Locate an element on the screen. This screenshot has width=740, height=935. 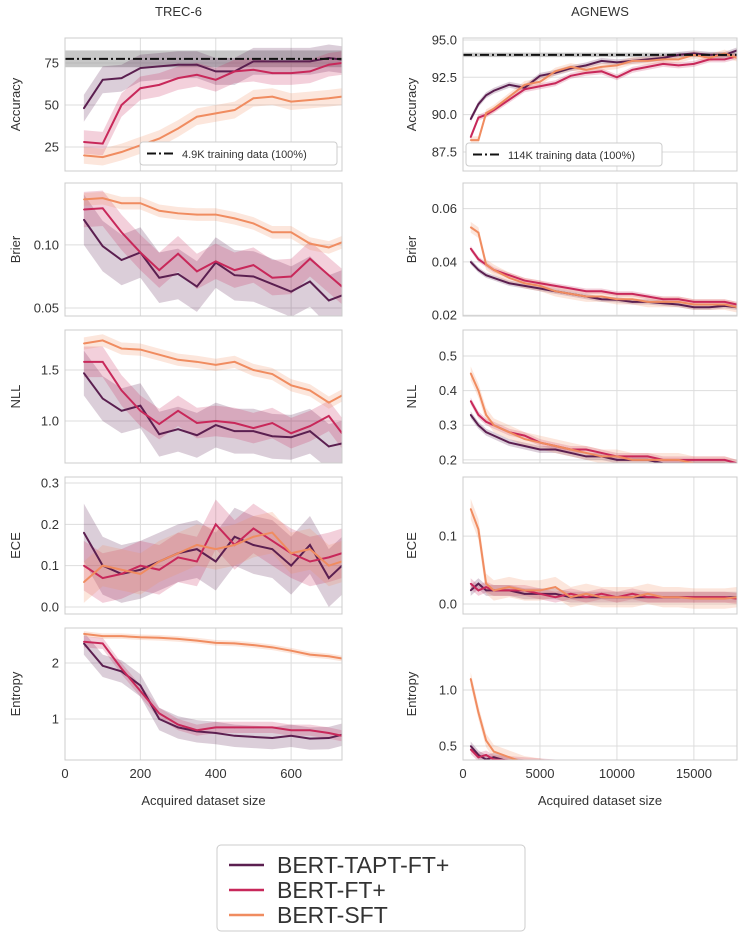
y-axis-label: Entropy is located at coordinates (15, 693).